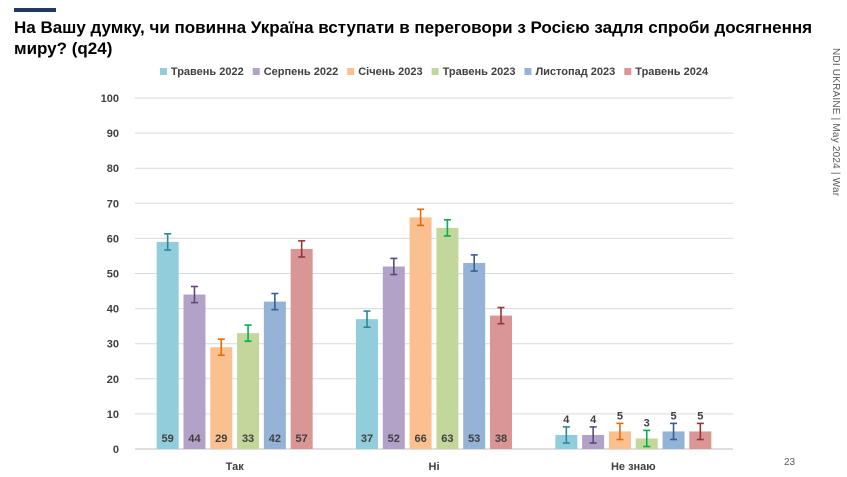  What do you see at coordinates (275, 439) in the screenshot?
I see `data-label: 42` at bounding box center [275, 439].